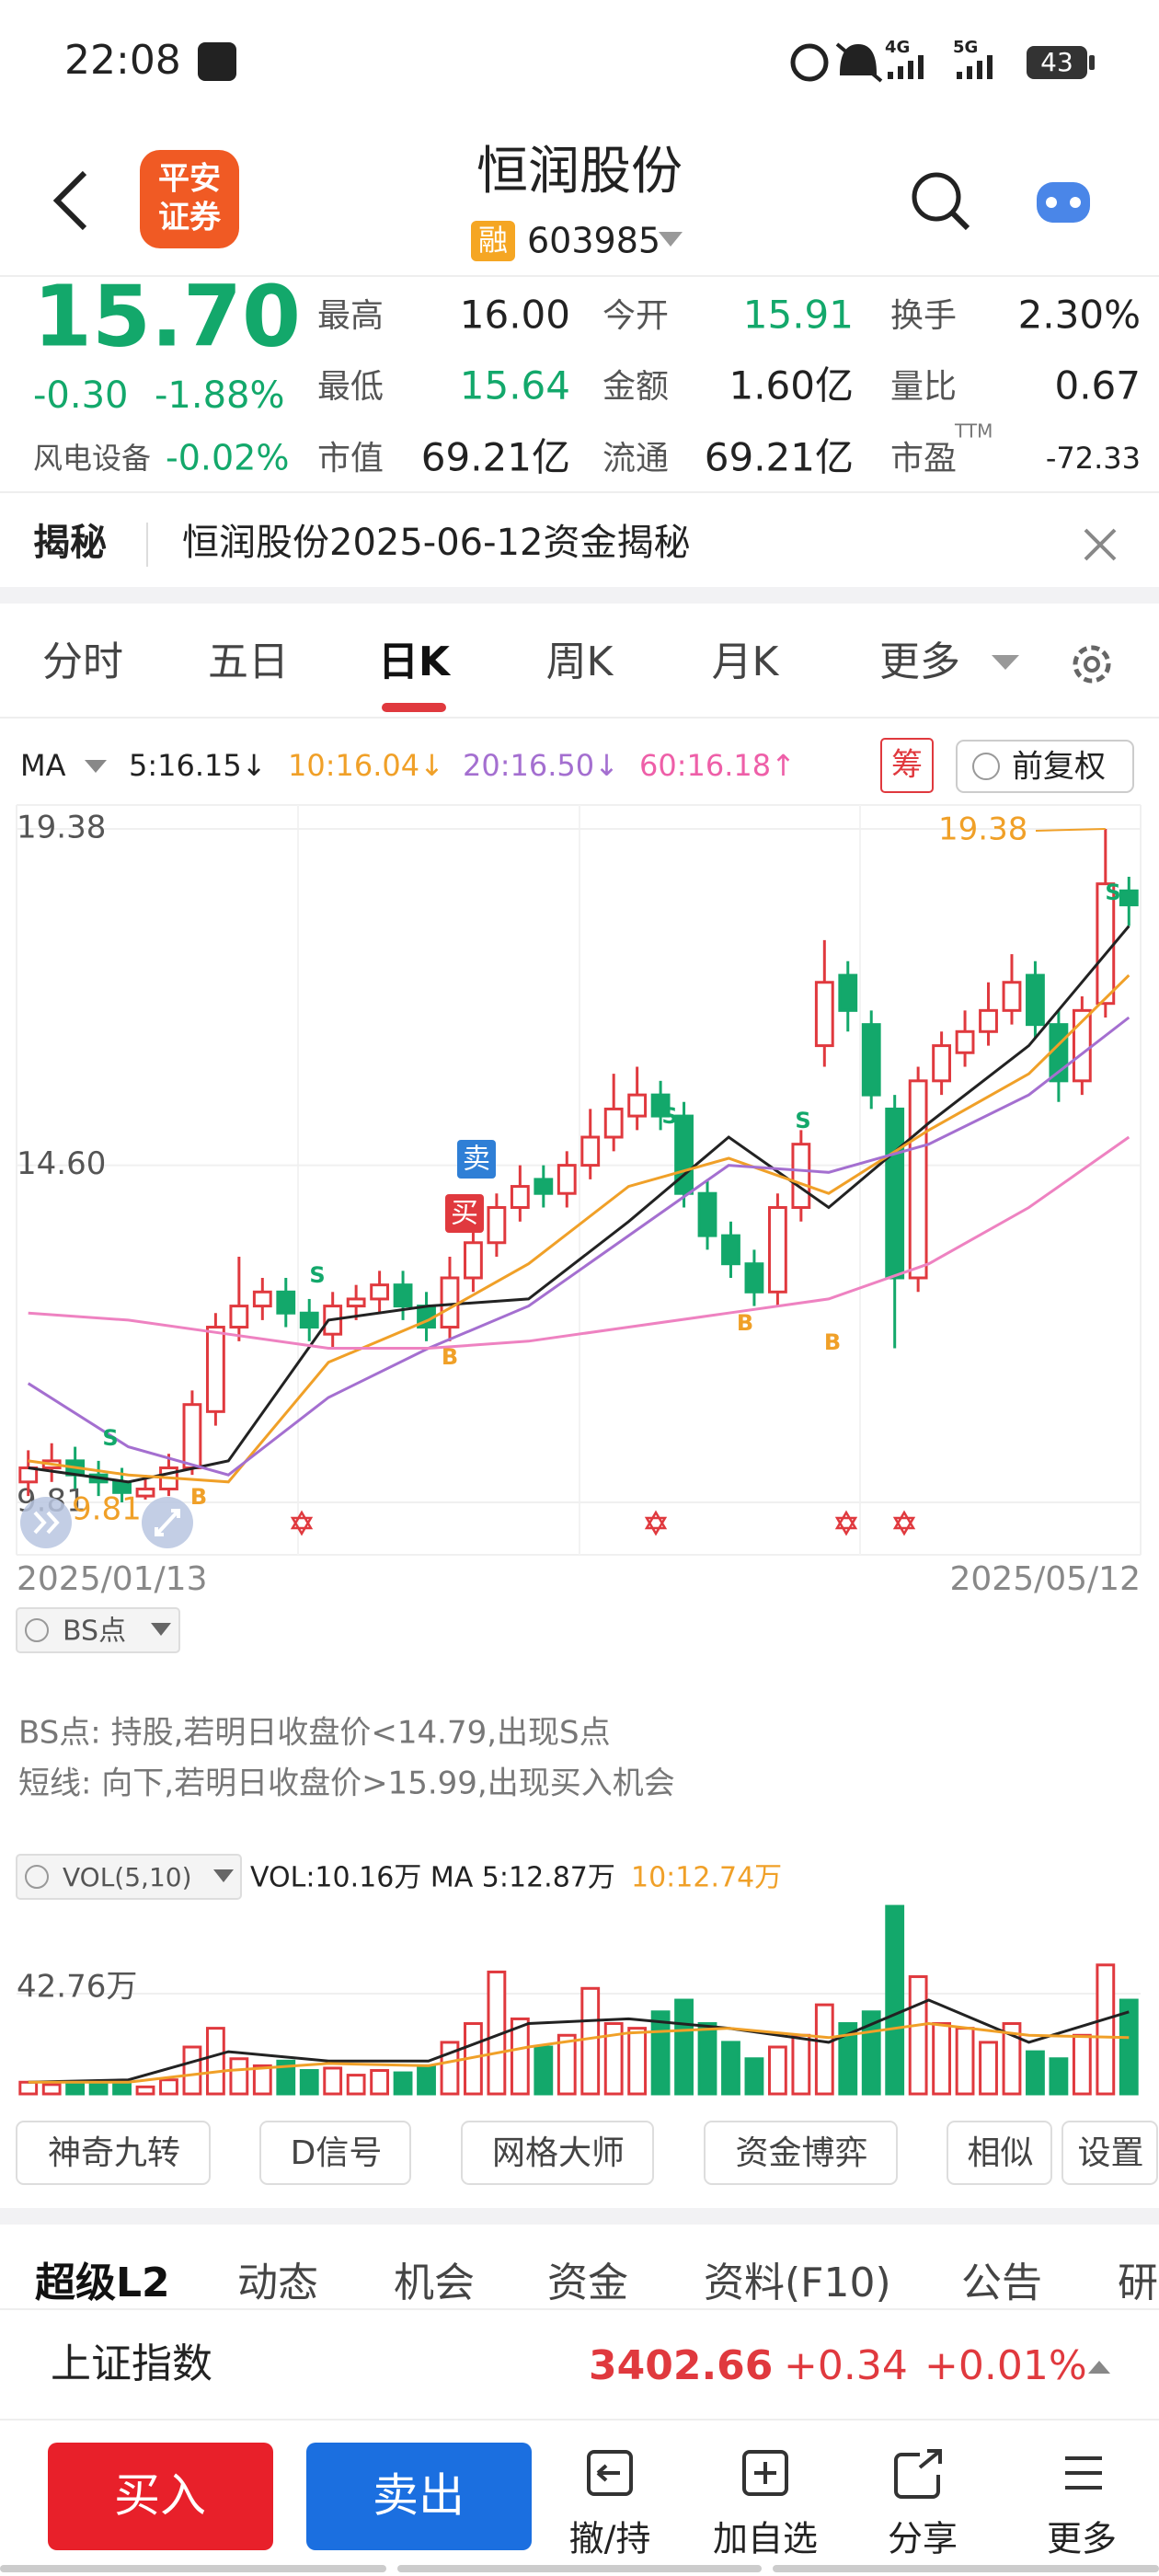 This screenshot has width=1159, height=2576. What do you see at coordinates (844, 2474) in the screenshot?
I see `action-icons` at bounding box center [844, 2474].